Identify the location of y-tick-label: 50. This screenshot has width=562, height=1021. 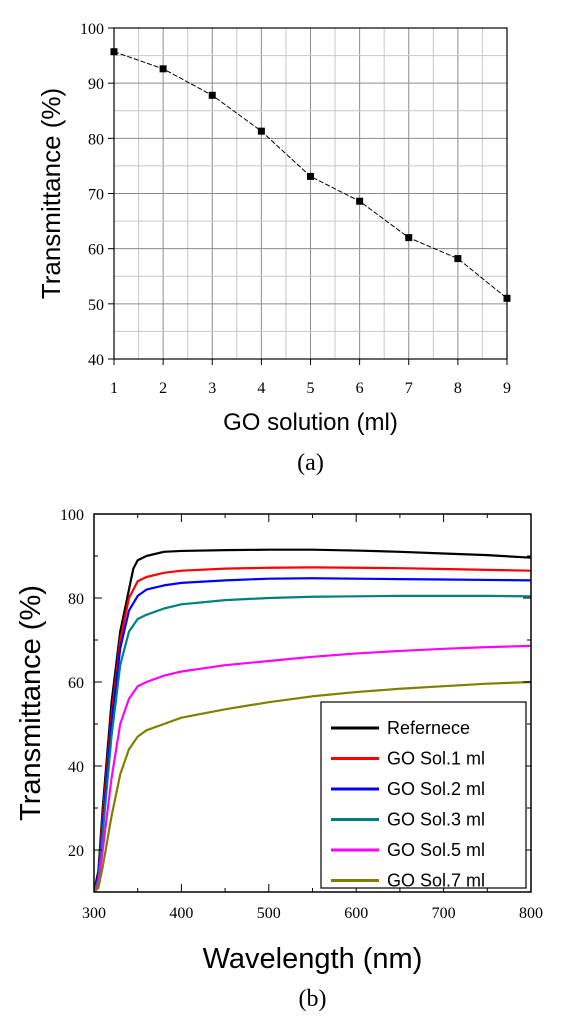
(96, 305).